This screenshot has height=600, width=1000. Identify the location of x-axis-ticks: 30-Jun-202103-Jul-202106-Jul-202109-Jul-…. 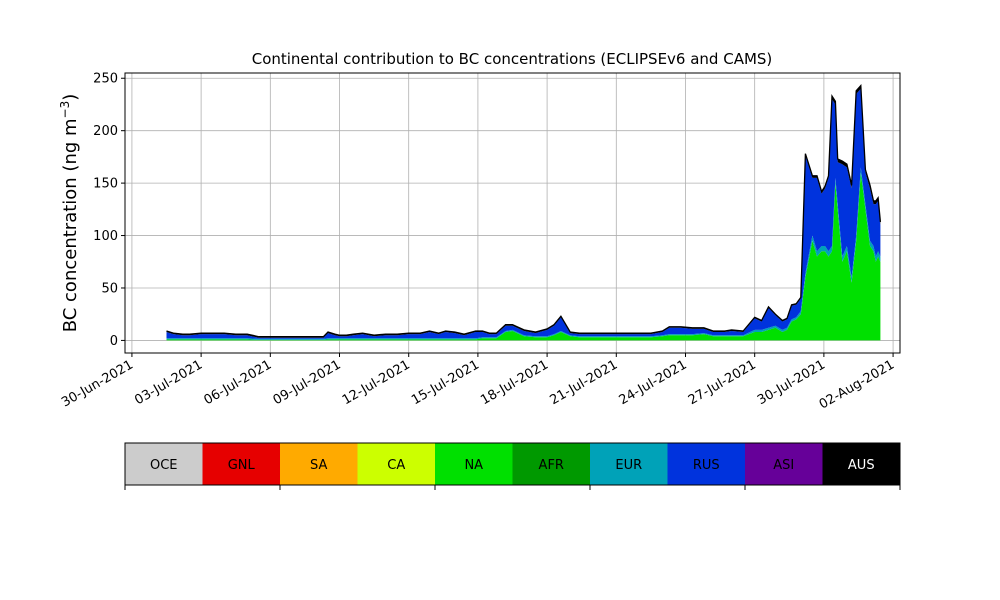
(478, 383).